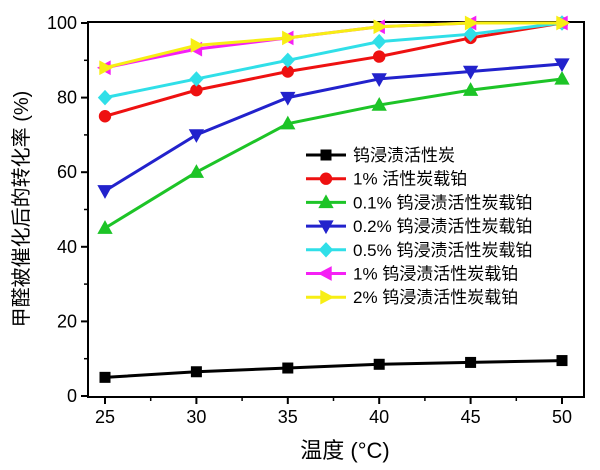  I want to click on legend-item-4: 0.5% 钨浸渍活性炭载铂, so click(419, 250).